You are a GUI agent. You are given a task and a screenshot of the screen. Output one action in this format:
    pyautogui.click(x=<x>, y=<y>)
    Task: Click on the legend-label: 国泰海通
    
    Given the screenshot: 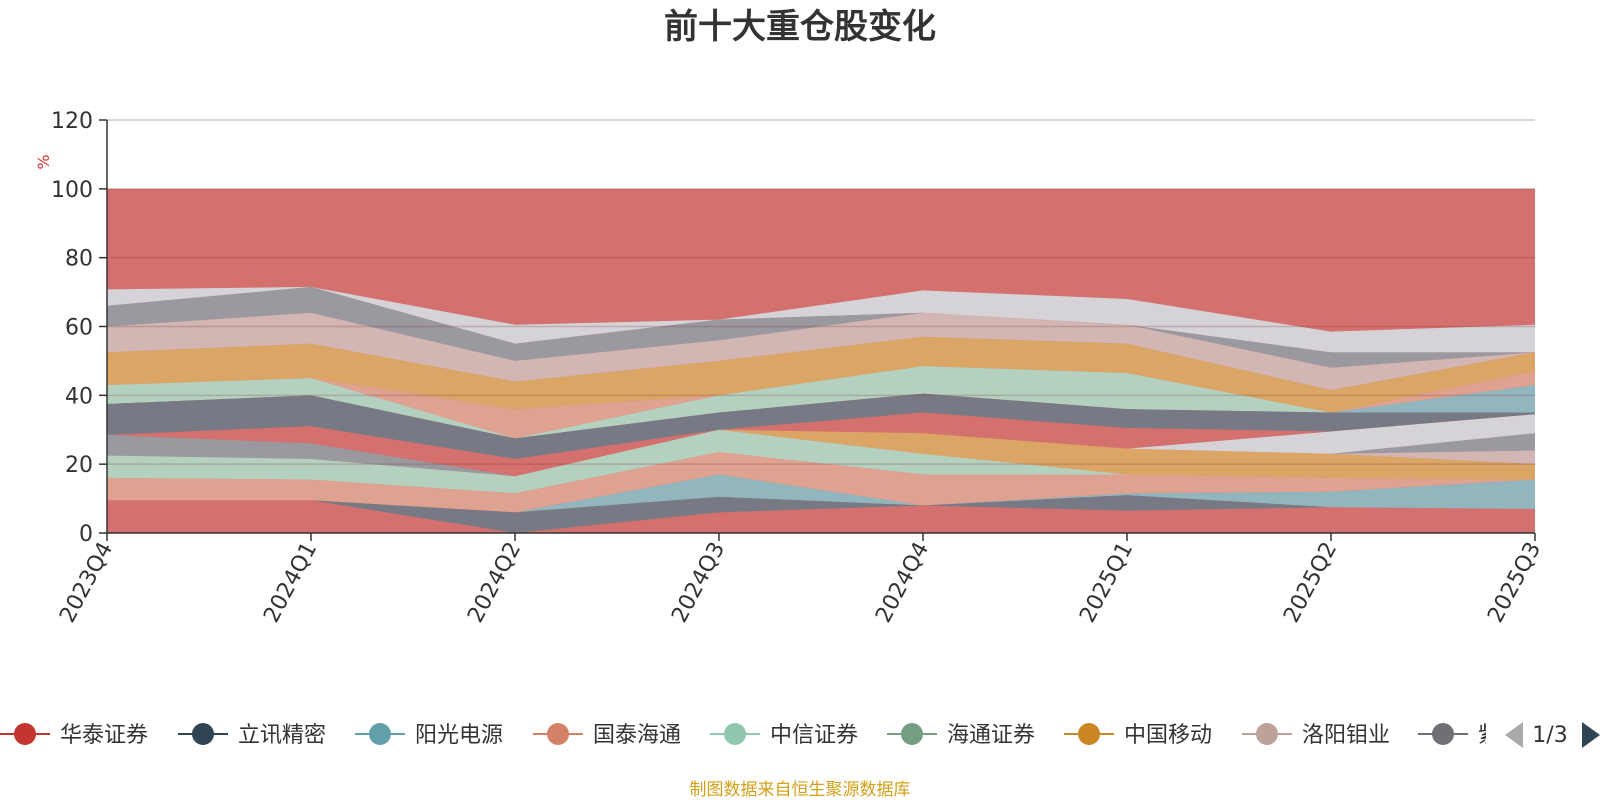 What is the action you would take?
    pyautogui.click(x=637, y=735)
    